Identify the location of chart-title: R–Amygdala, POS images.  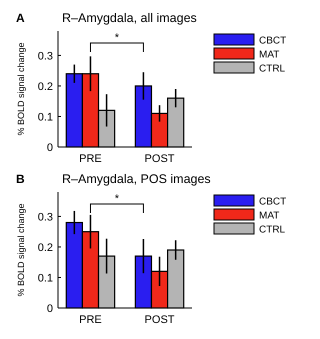
(136, 179).